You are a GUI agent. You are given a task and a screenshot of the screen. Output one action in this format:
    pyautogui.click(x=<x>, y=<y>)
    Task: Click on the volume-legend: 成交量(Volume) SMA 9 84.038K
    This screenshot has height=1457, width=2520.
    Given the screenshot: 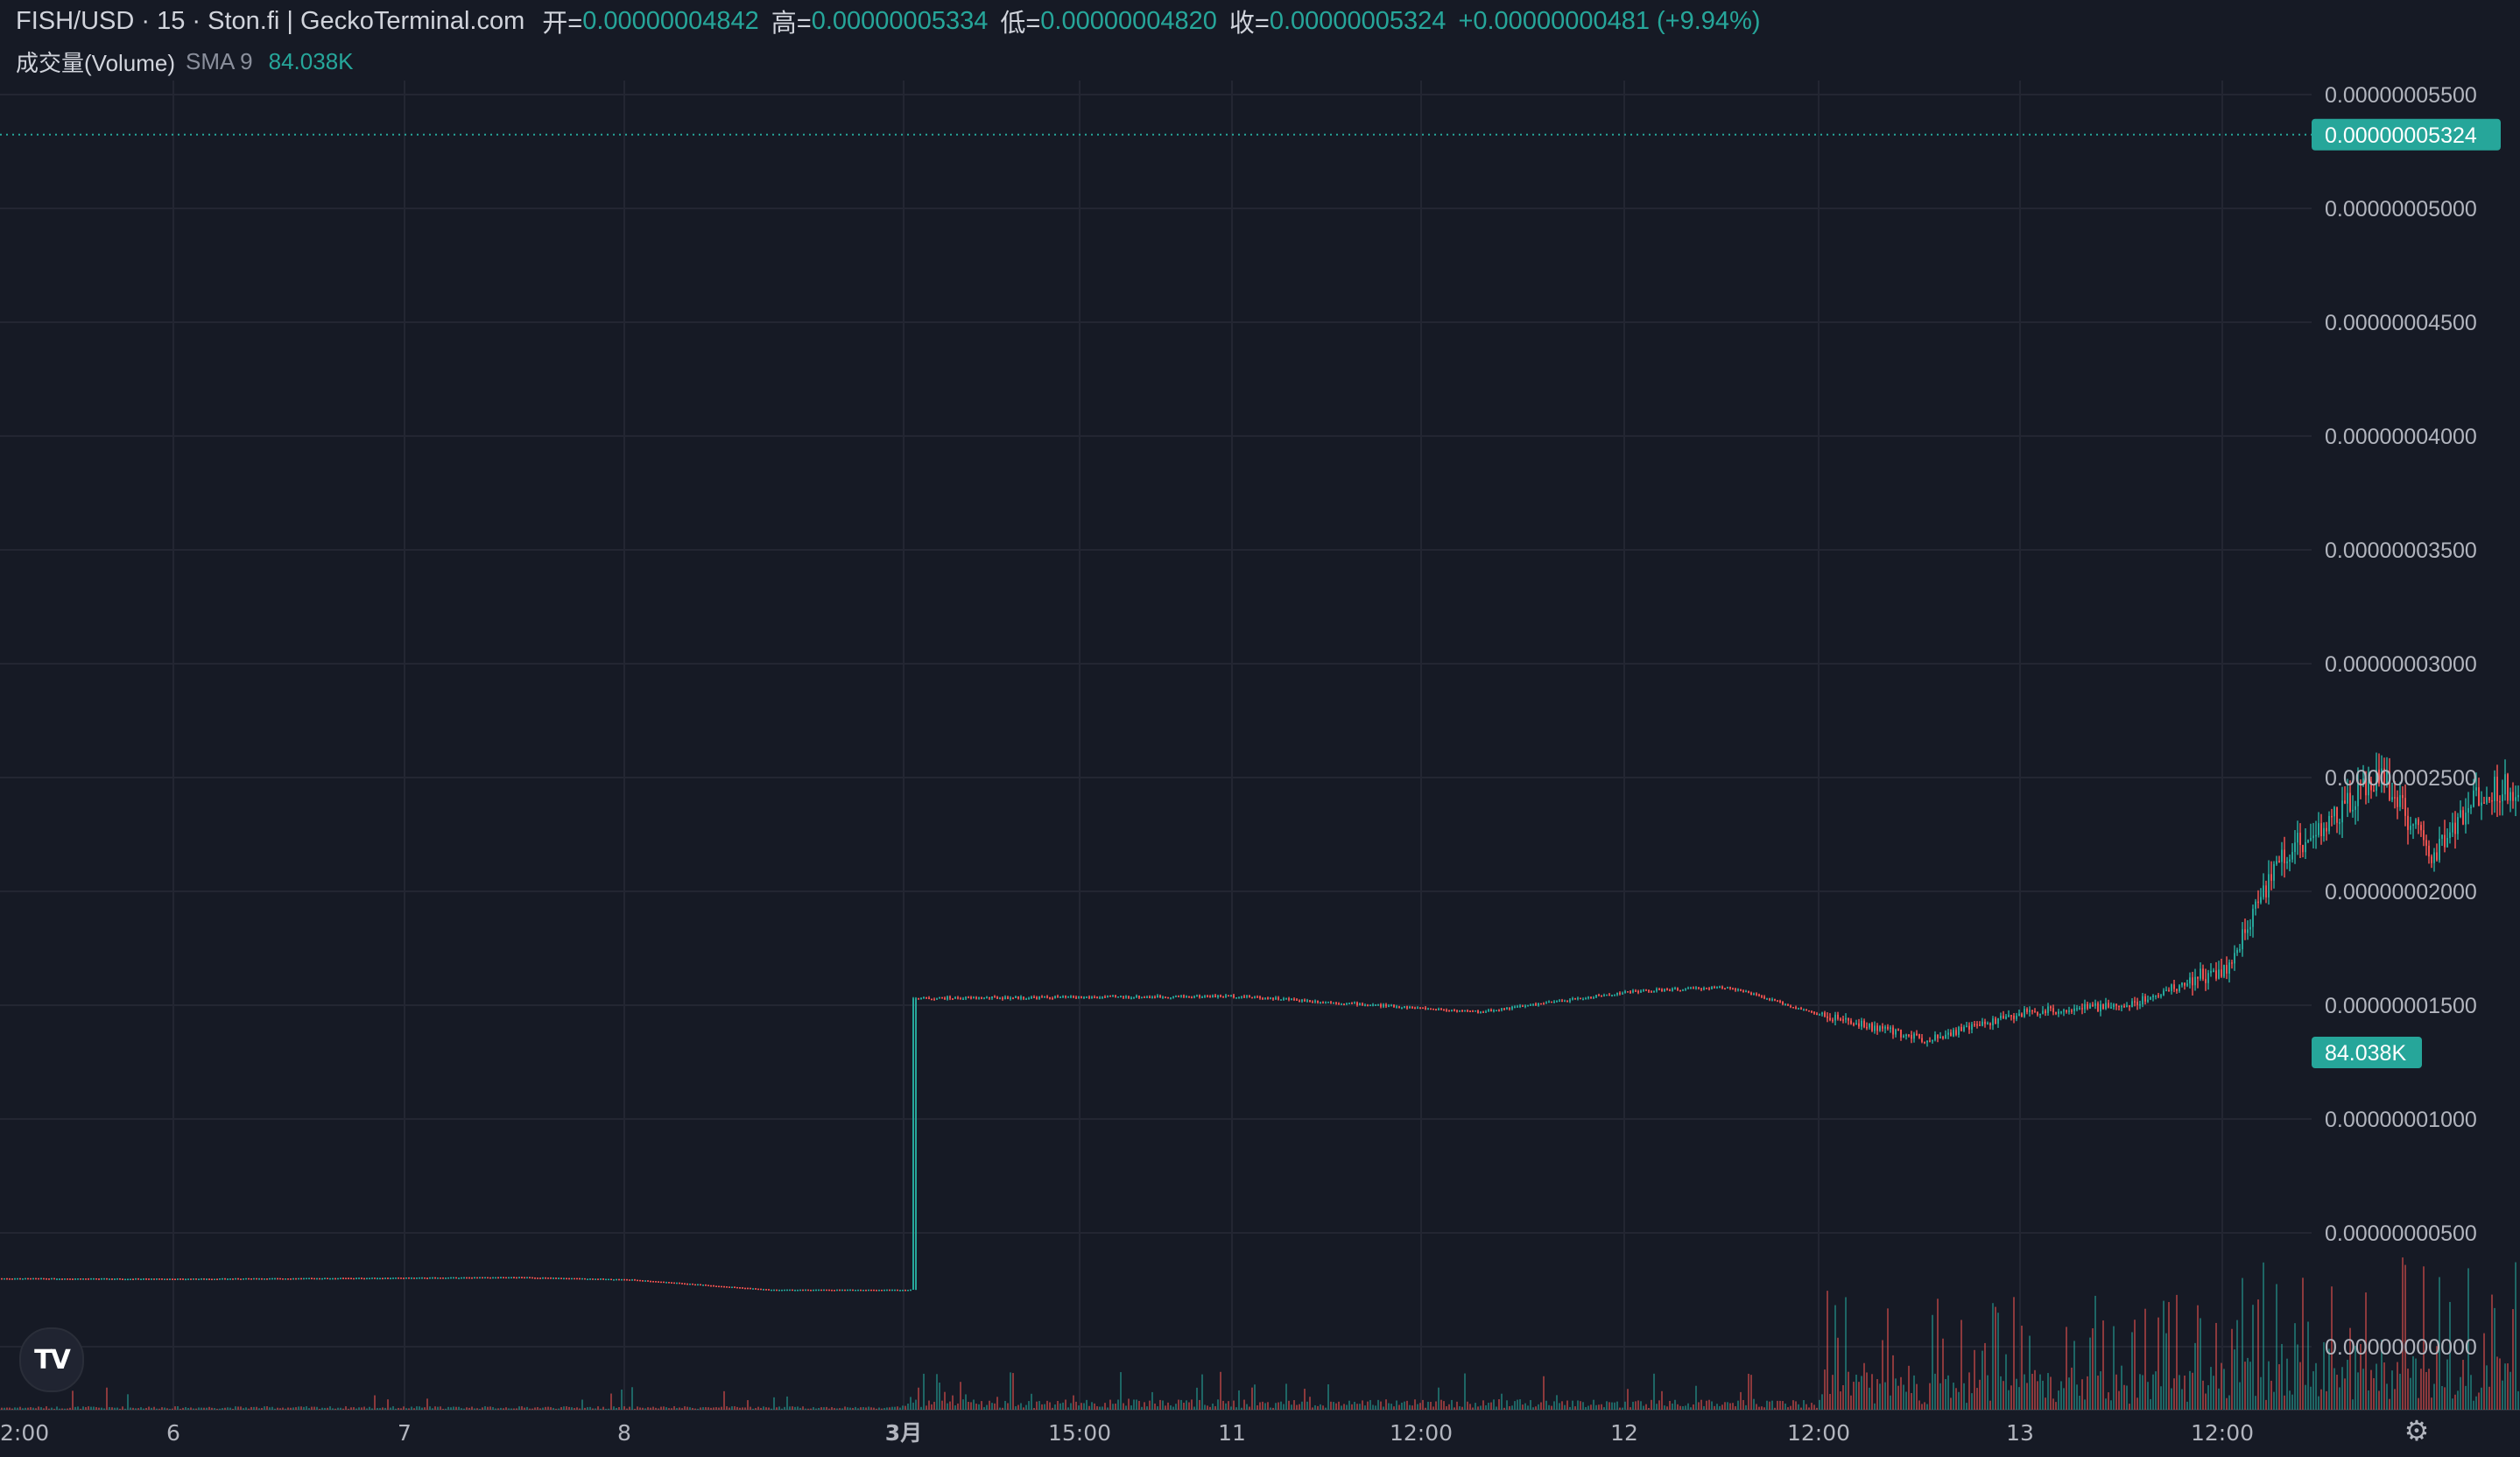 What is the action you would take?
    pyautogui.click(x=185, y=62)
    